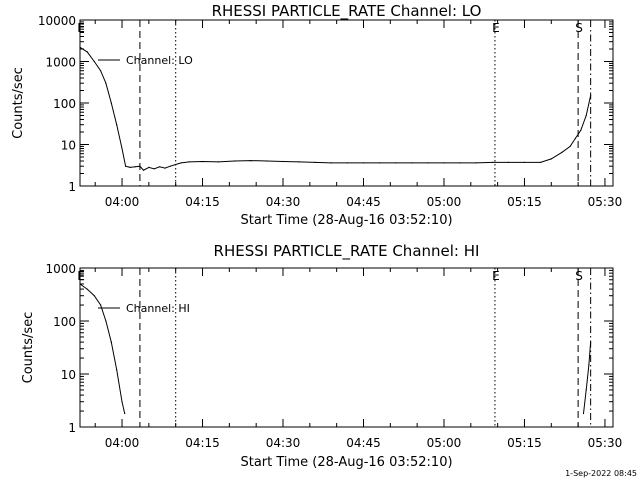 This screenshot has height=480, width=640. Describe the element at coordinates (202, 202) in the screenshot. I see `x-tick-label: 04:15` at that location.